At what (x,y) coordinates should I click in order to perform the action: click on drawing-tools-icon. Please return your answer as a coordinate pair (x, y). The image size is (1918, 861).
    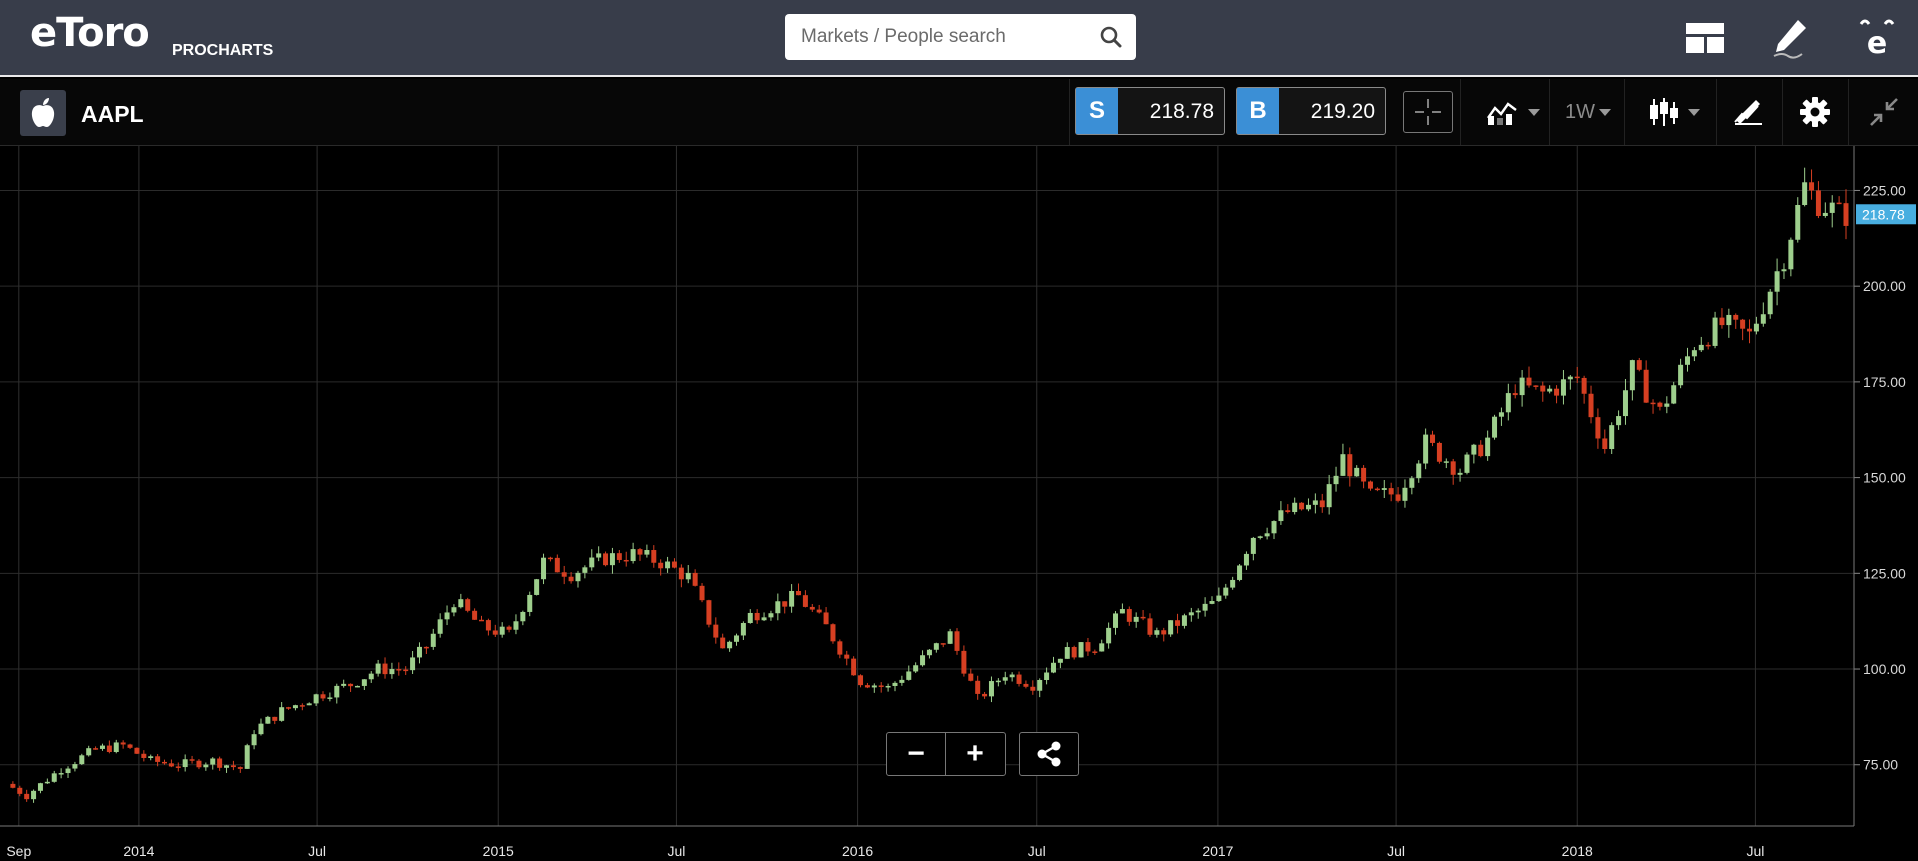
    Looking at the image, I should click on (1748, 112).